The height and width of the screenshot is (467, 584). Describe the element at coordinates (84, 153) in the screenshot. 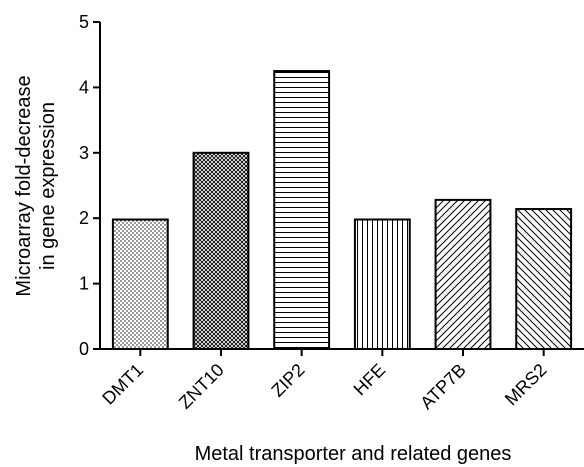

I see `y-tick-label: 3` at that location.